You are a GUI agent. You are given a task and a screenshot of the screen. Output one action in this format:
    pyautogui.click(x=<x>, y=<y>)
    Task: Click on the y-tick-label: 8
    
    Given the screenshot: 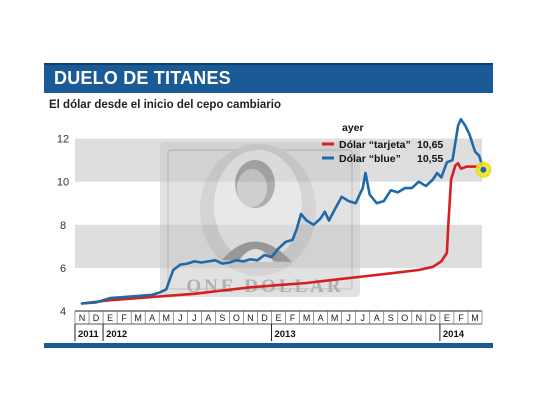 What is the action you would take?
    pyautogui.click(x=63, y=226)
    